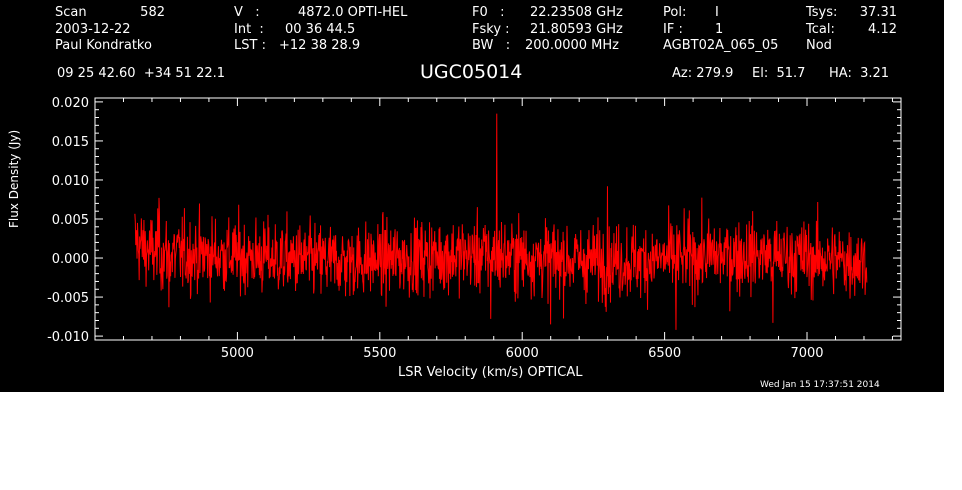  Describe the element at coordinates (719, 29) in the screenshot. I see `if-value: 1` at that location.